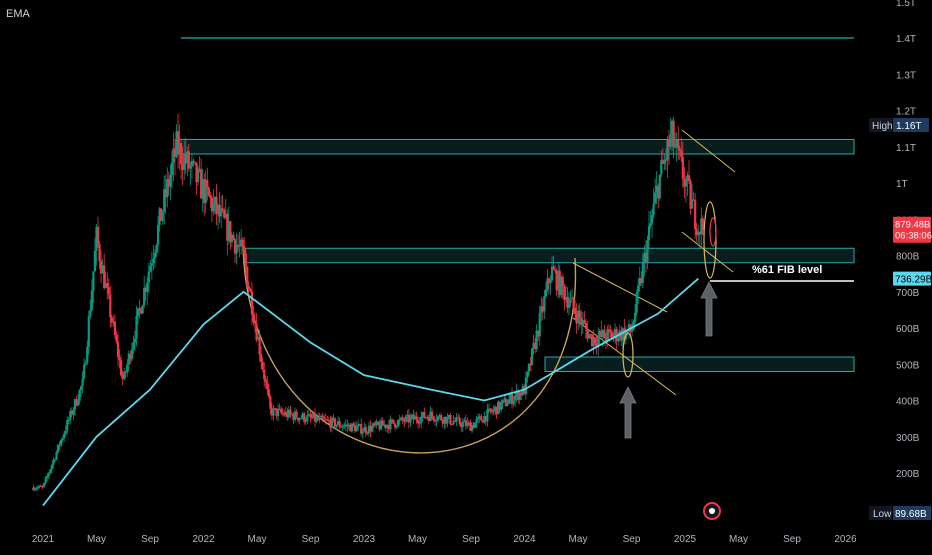 The width and height of the screenshot is (932, 555). Describe the element at coordinates (902, 184) in the screenshot. I see `y-tick-label: 1T` at that location.